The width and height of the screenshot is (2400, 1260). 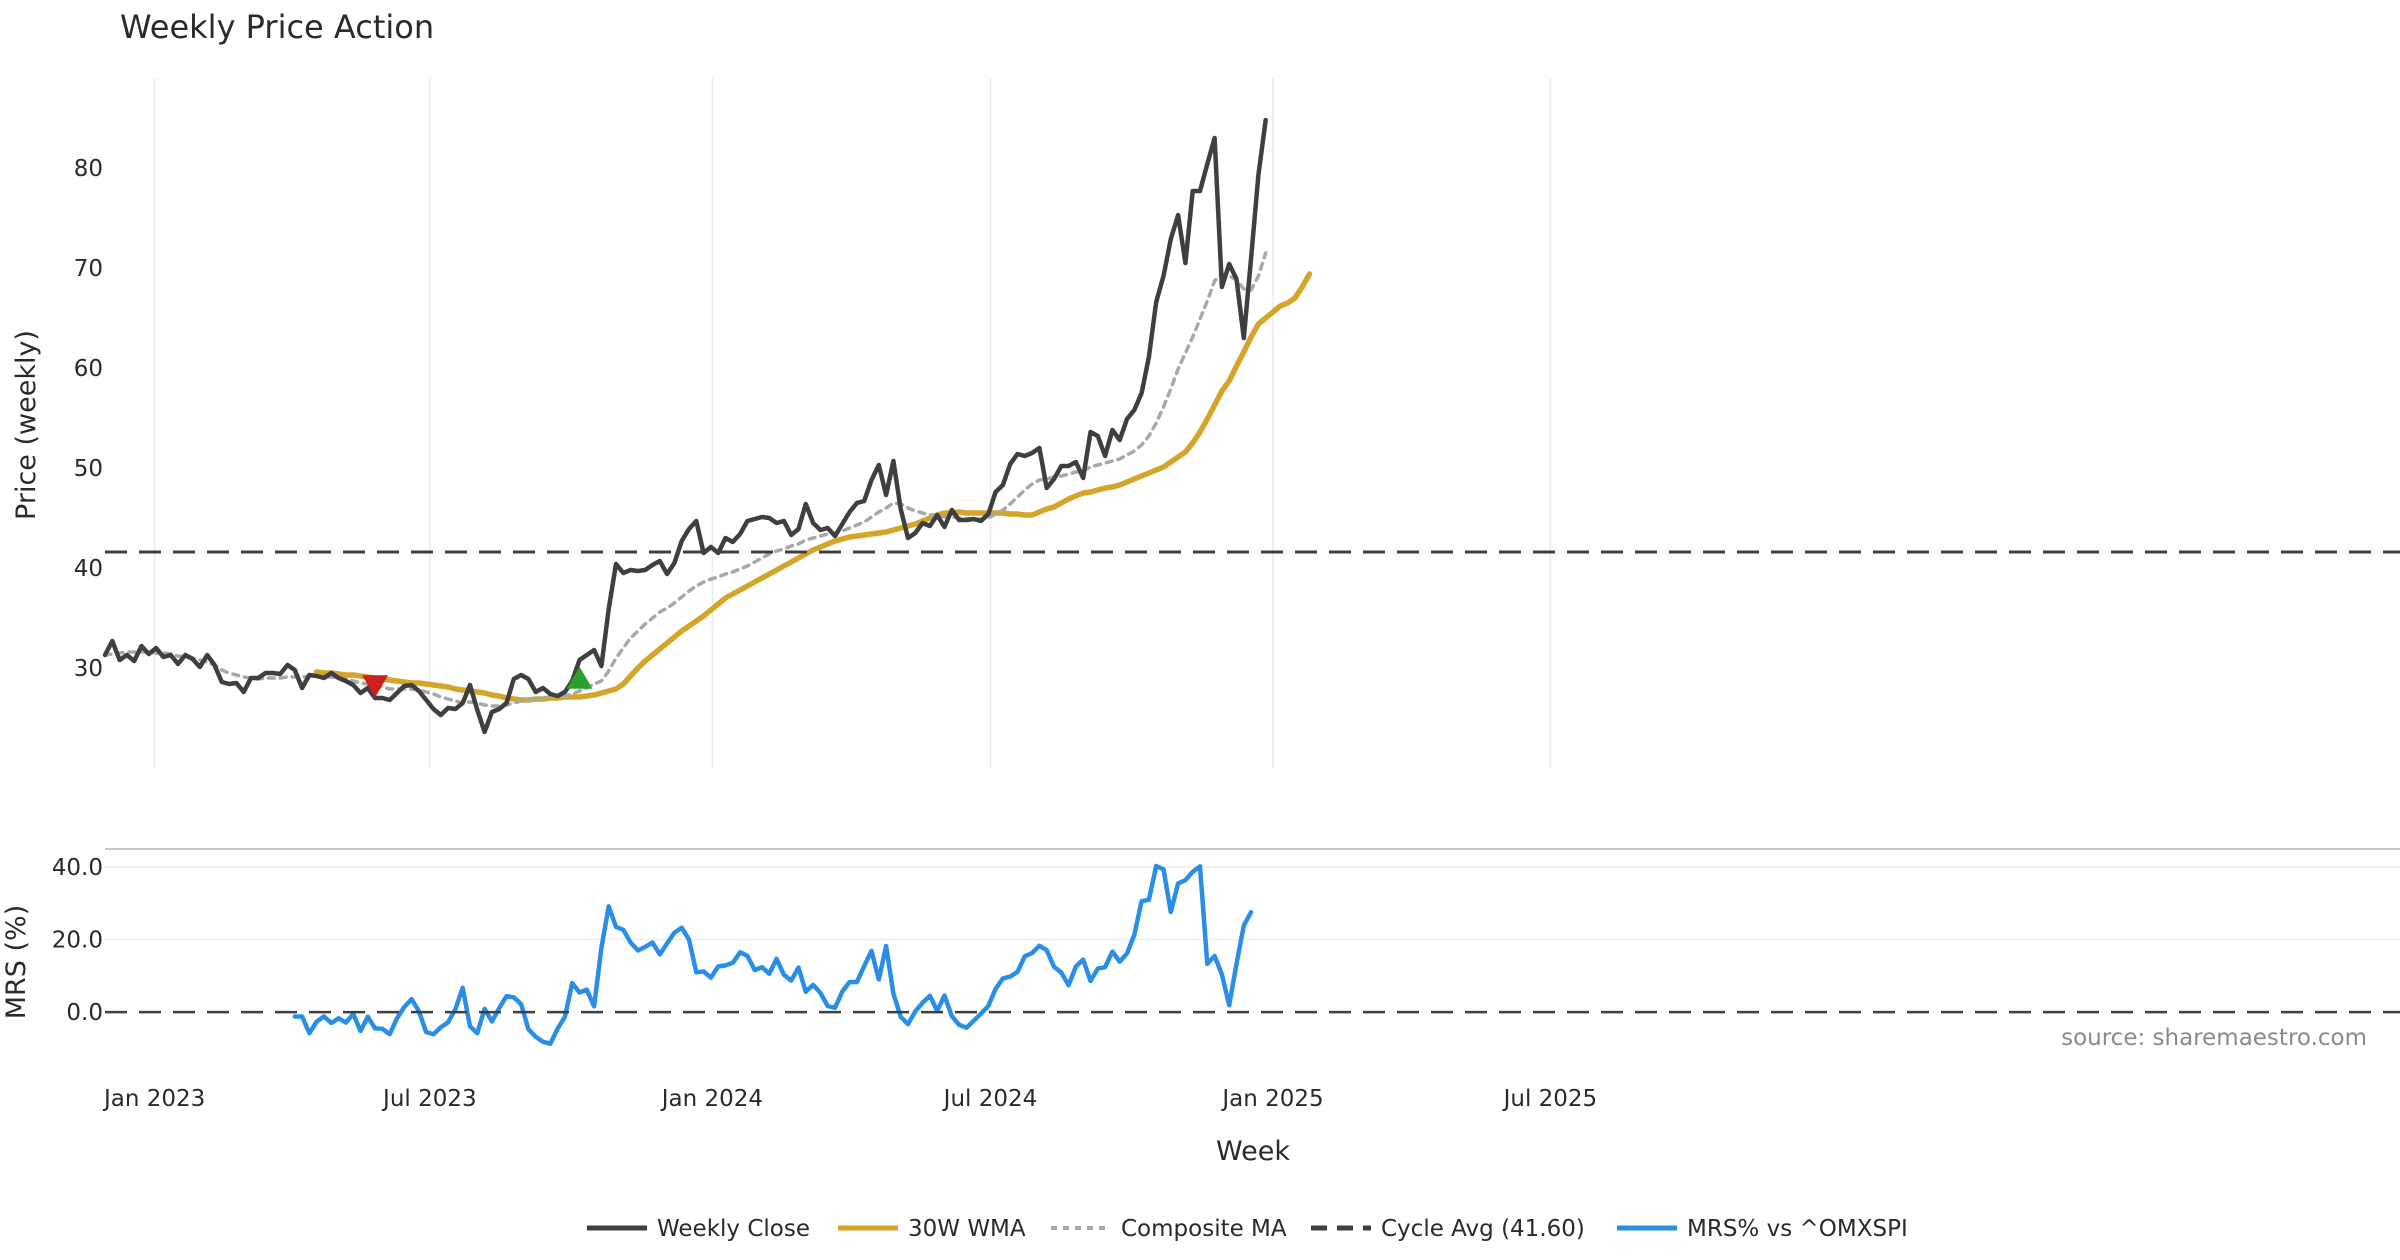 I want to click on x-tick-label: Jul 2024, so click(x=990, y=1099).